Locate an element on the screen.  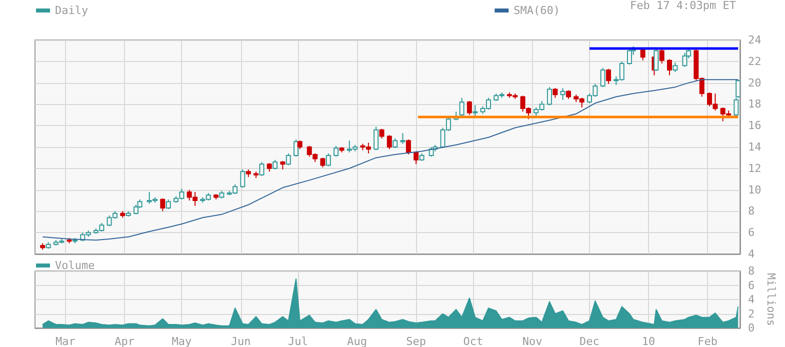
x-tick-label: May is located at coordinates (182, 341).